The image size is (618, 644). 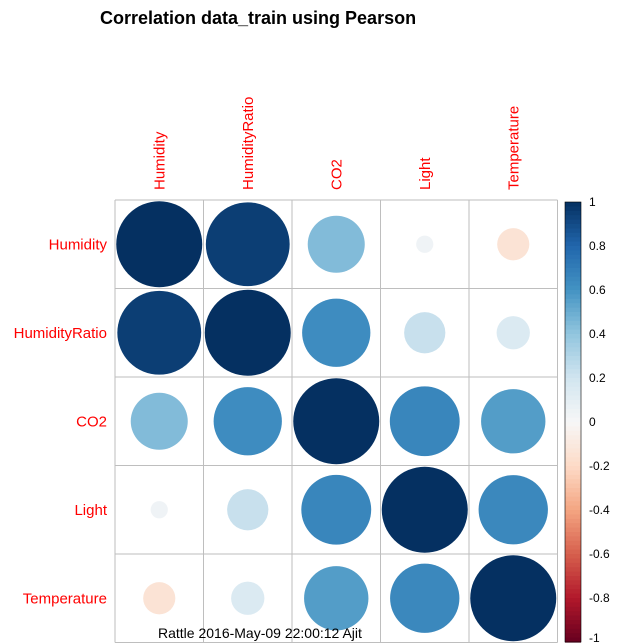 I want to click on colorbar-tick-label: 0.2, so click(x=597, y=378).